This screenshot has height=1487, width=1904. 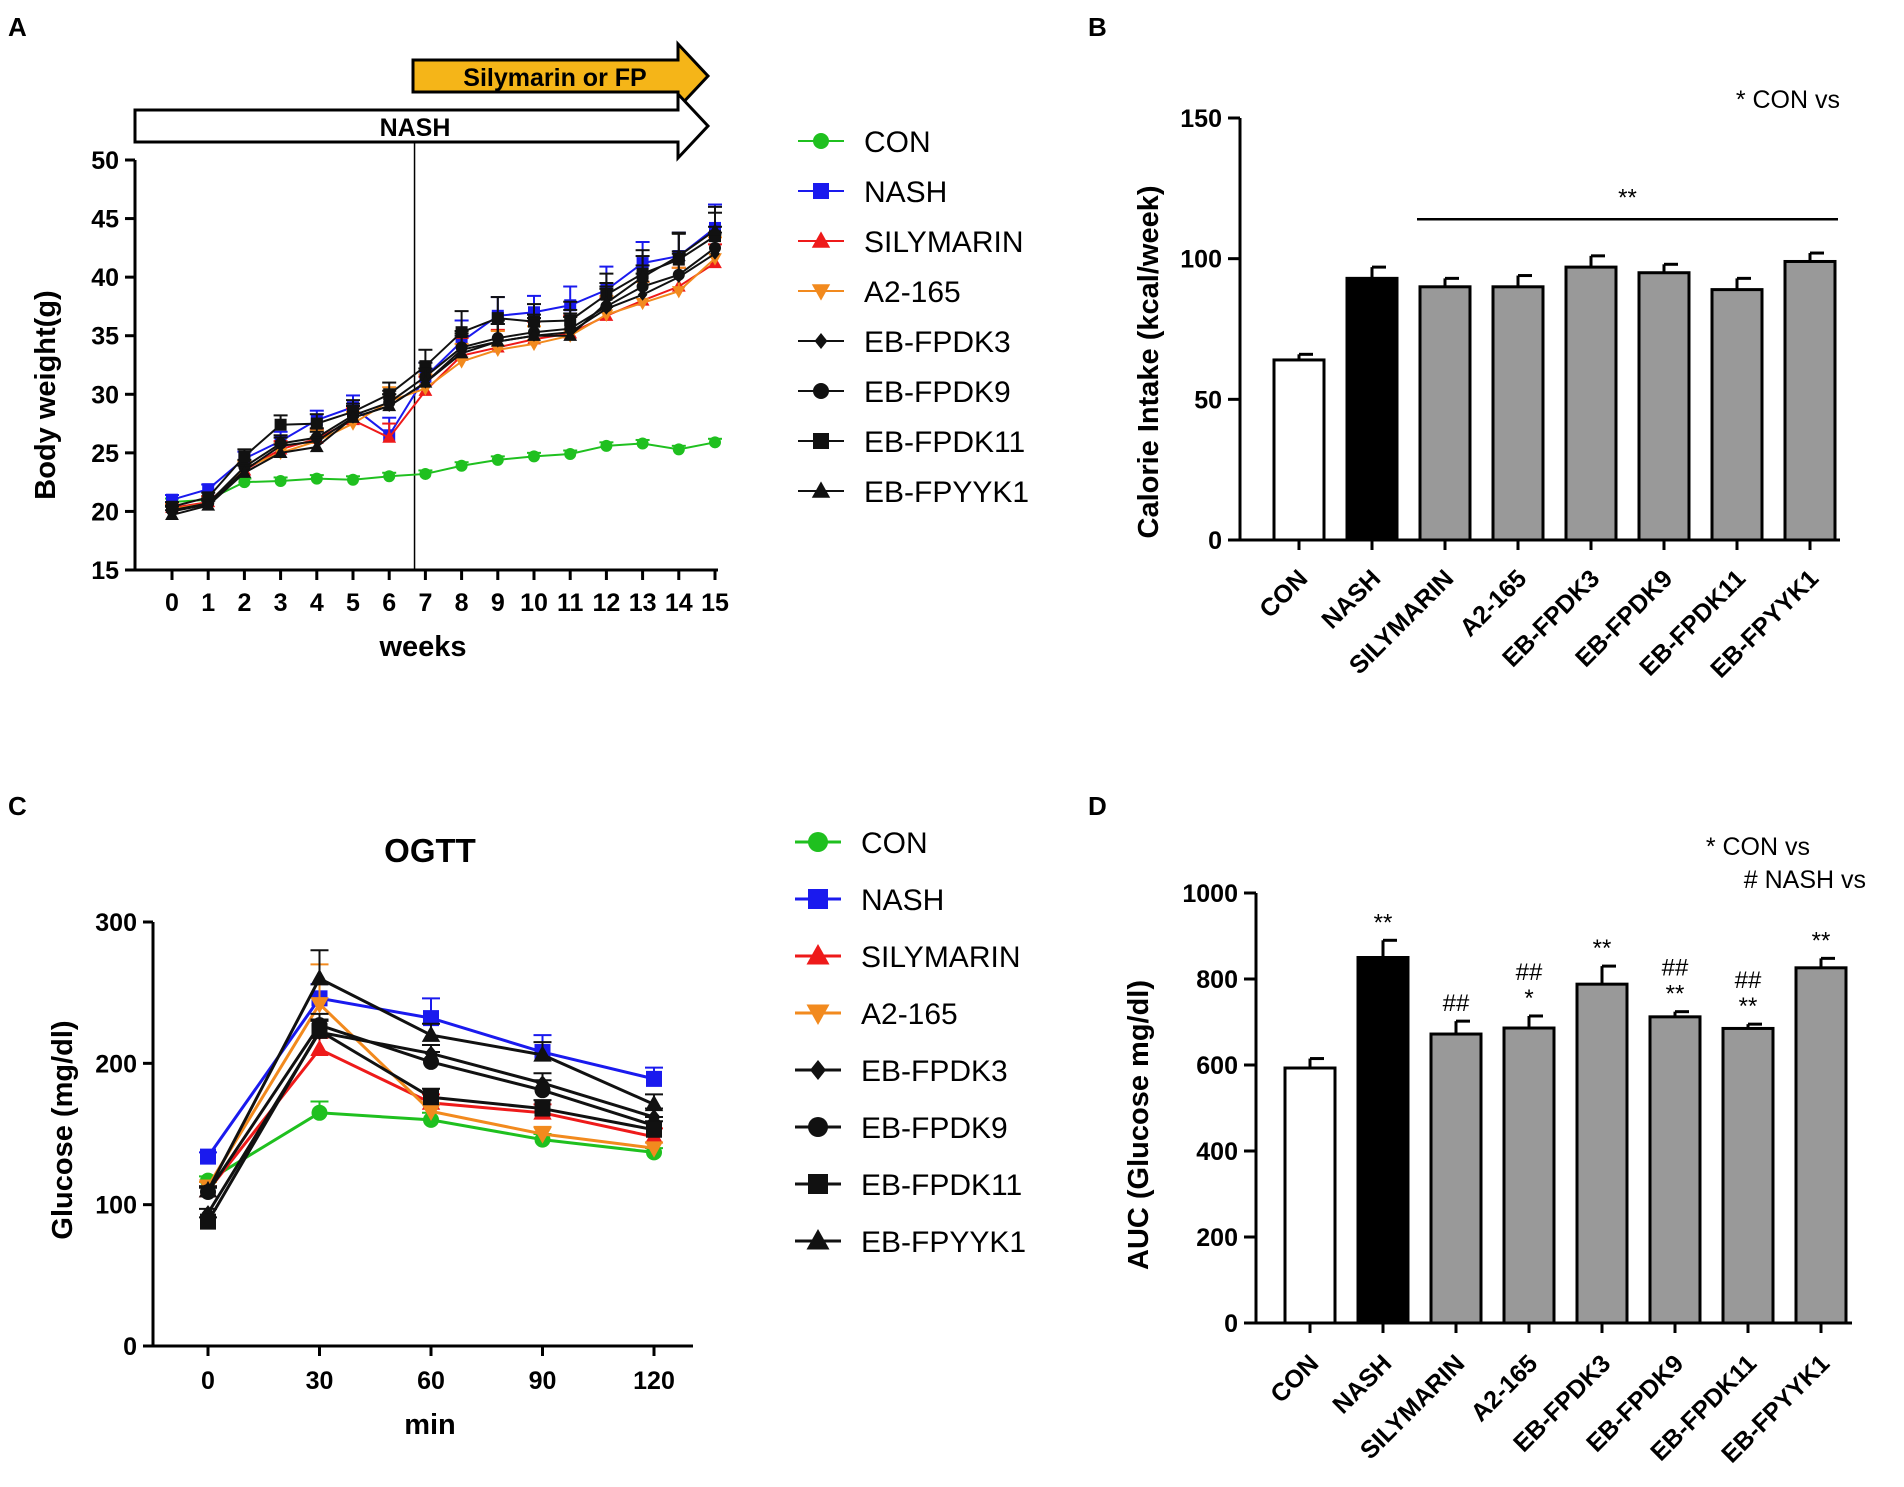 I want to click on significance-star: *, so click(x=1528, y=998).